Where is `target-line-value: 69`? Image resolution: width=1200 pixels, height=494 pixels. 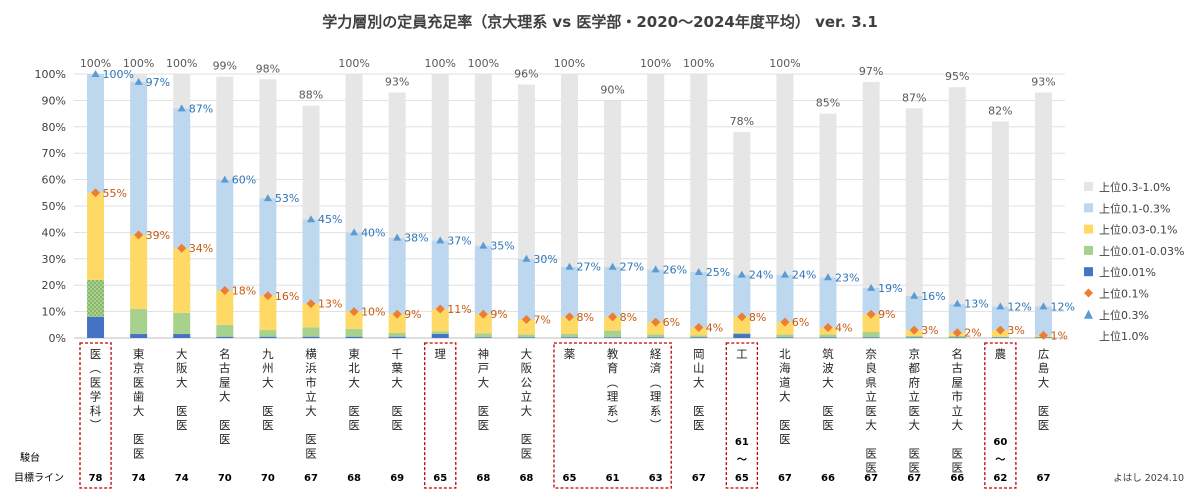
target-line-value: 69 is located at coordinates (397, 478).